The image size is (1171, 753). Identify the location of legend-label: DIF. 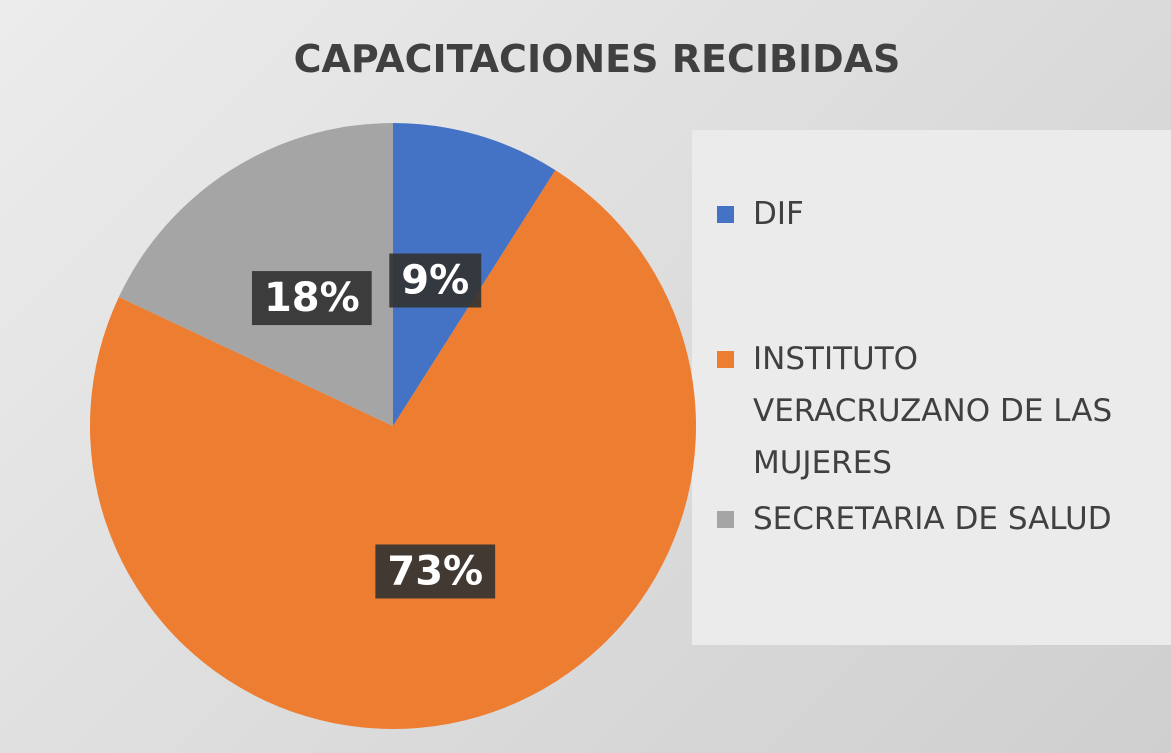
(778, 214).